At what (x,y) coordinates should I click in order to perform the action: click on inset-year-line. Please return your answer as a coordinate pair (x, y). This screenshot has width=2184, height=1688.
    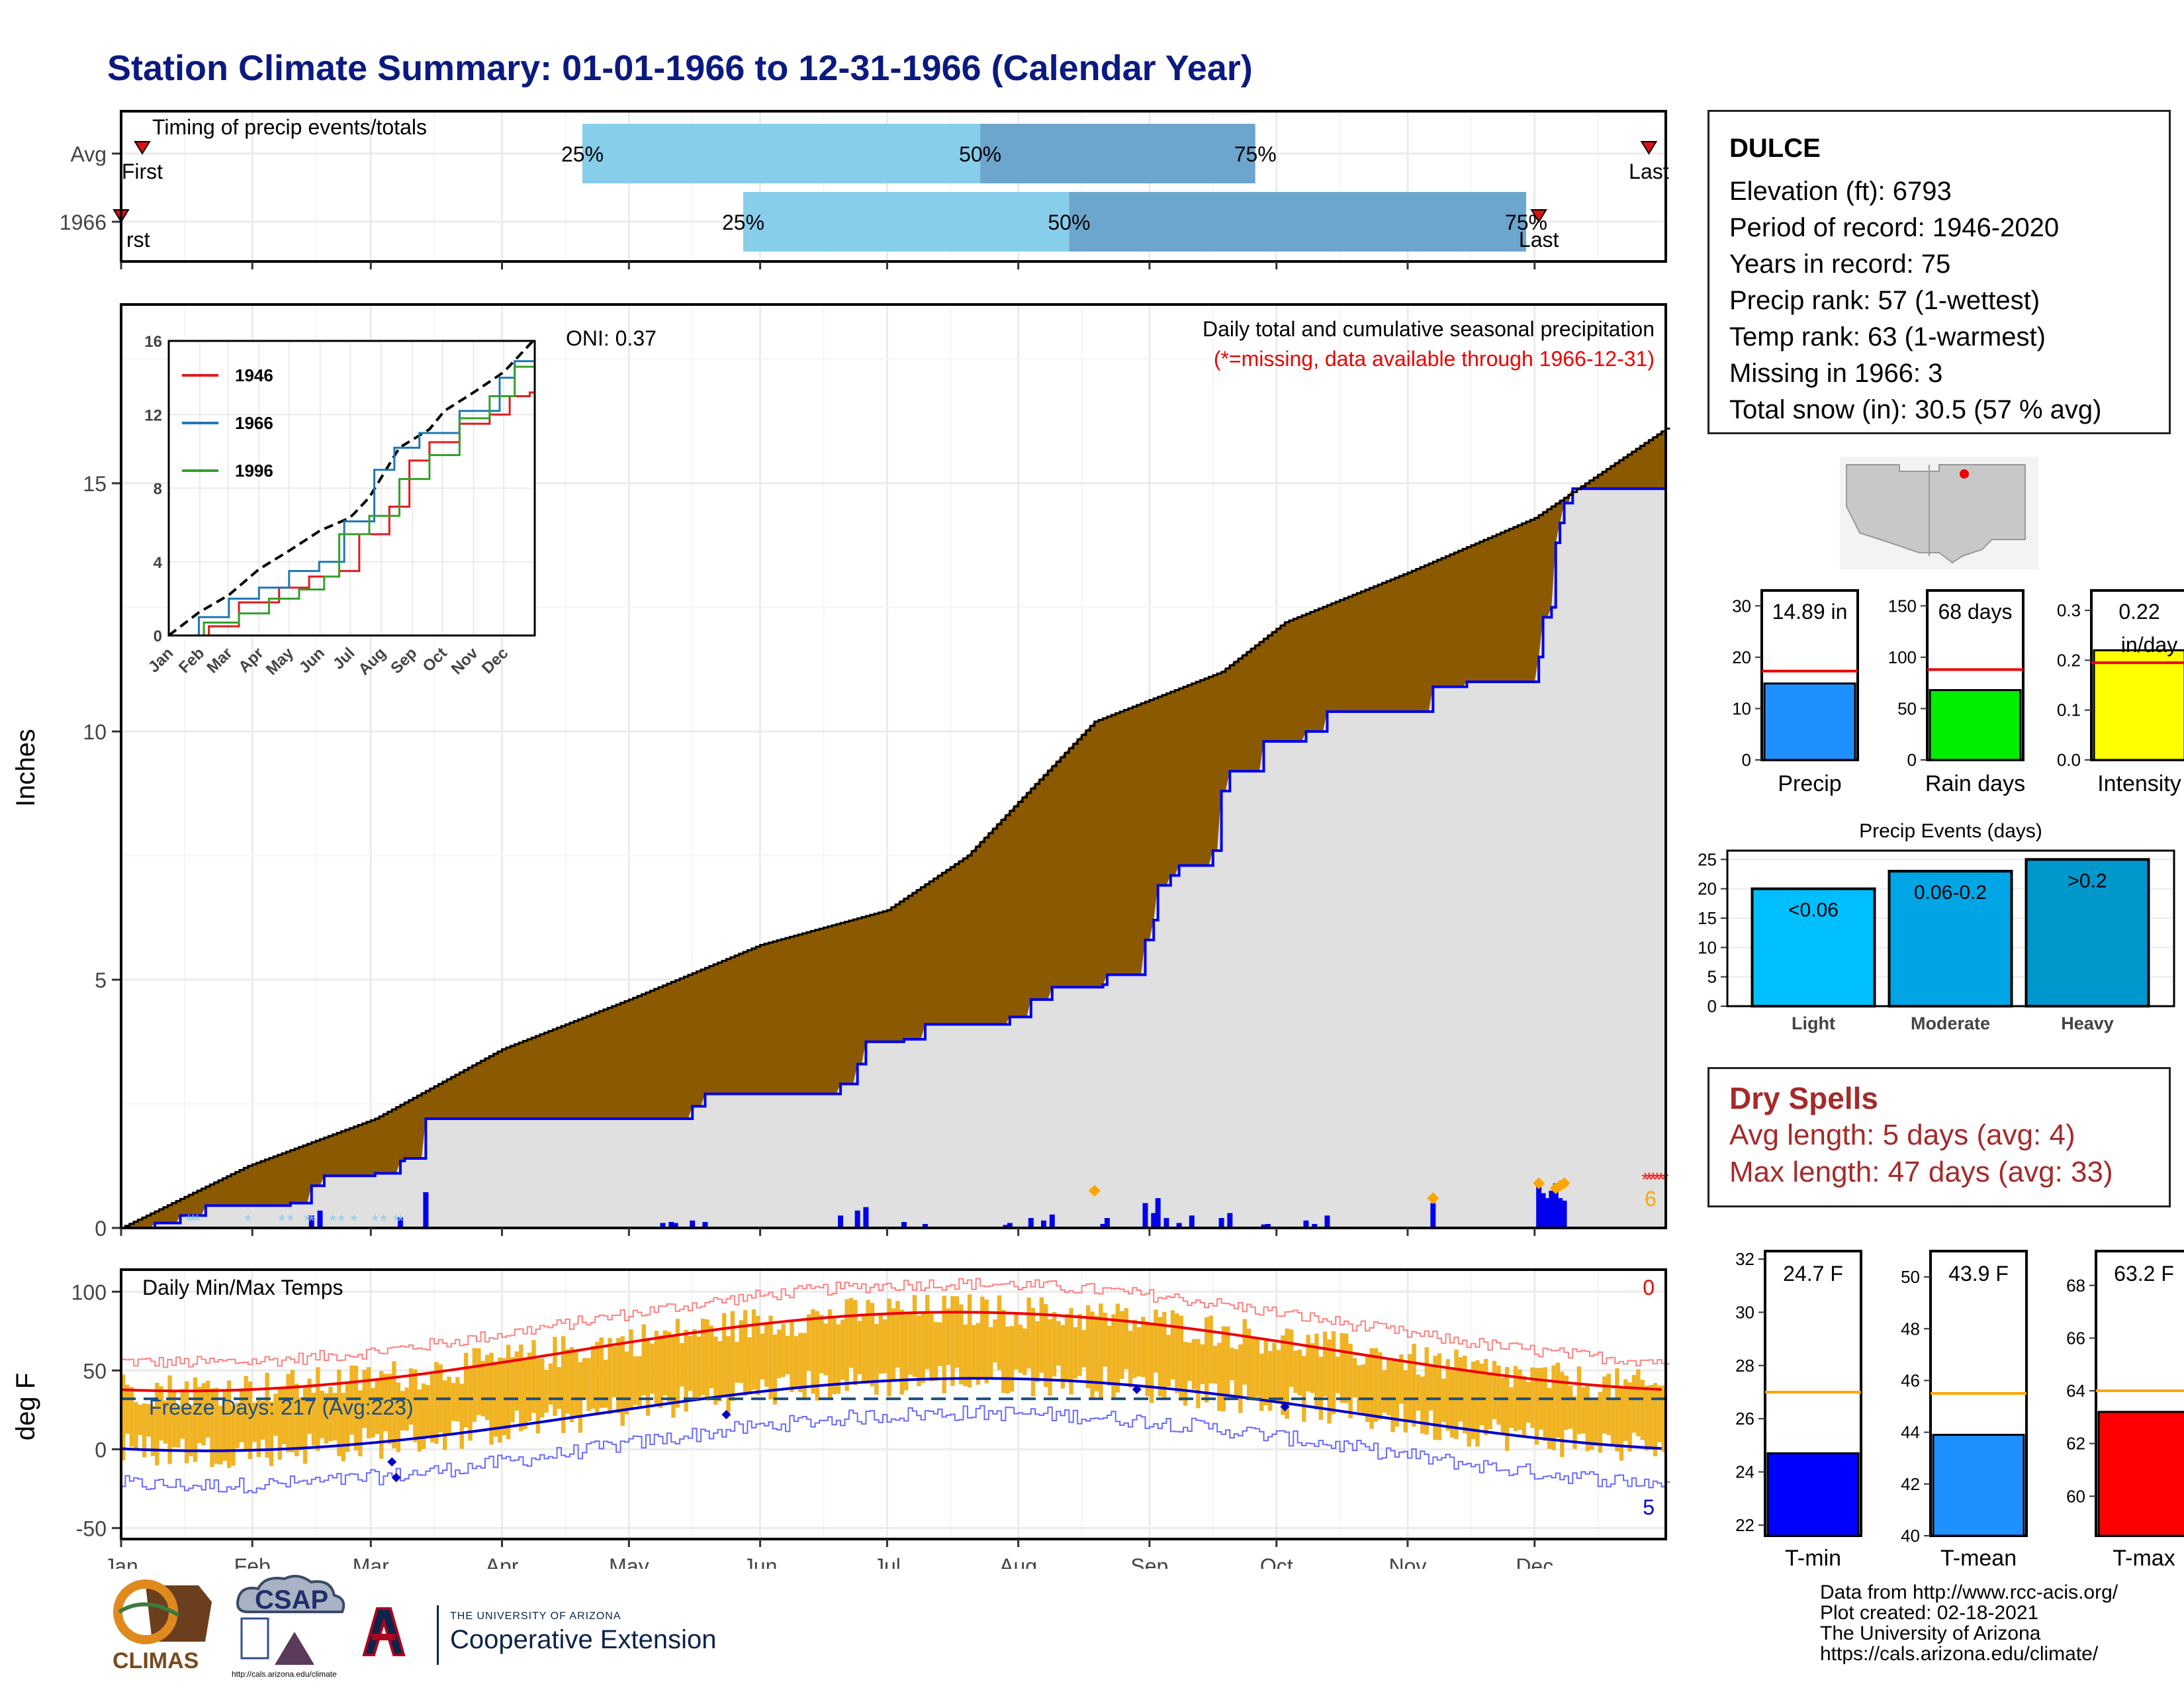
    Looking at the image, I should click on (353, 498).